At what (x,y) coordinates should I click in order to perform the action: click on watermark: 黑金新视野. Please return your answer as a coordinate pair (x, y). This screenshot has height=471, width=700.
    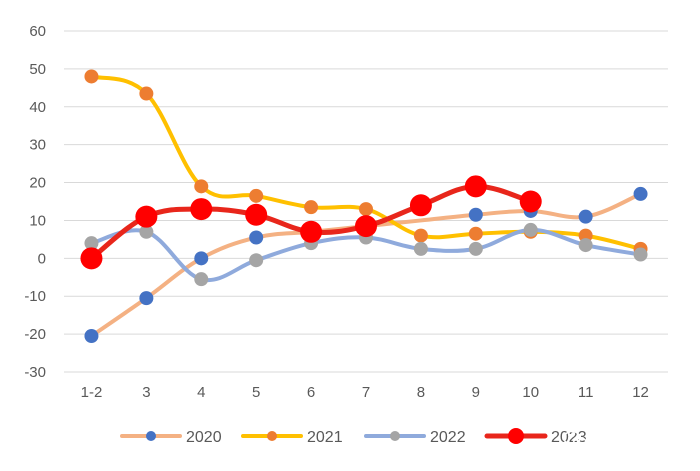
    Looking at the image, I should click on (620, 439).